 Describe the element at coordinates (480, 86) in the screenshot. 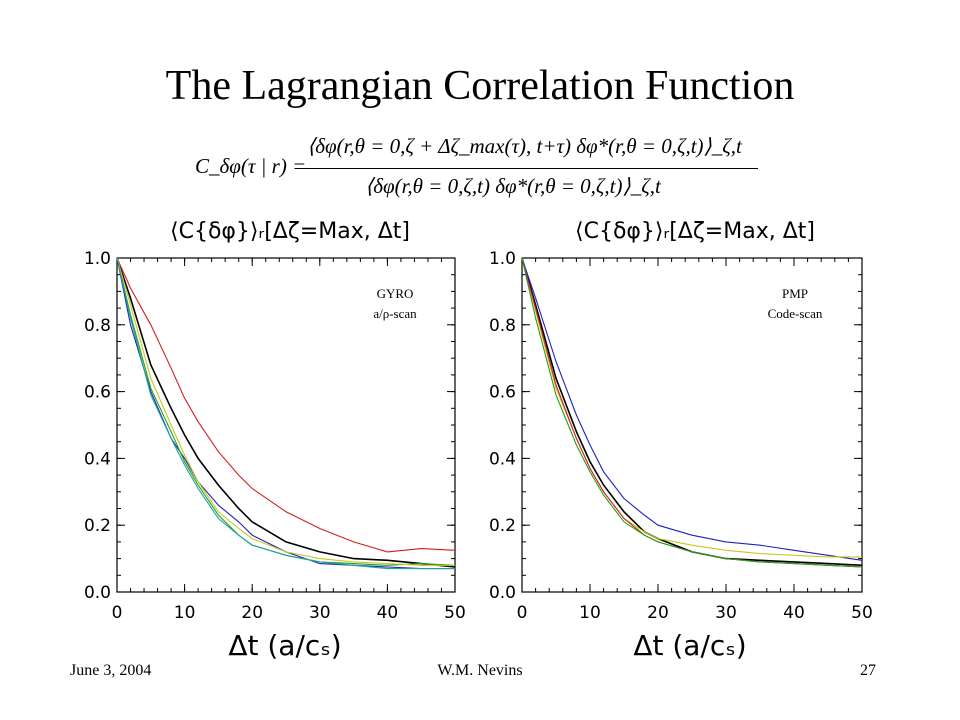

I see `slide-title: The Lagrangian Correlation Function` at that location.